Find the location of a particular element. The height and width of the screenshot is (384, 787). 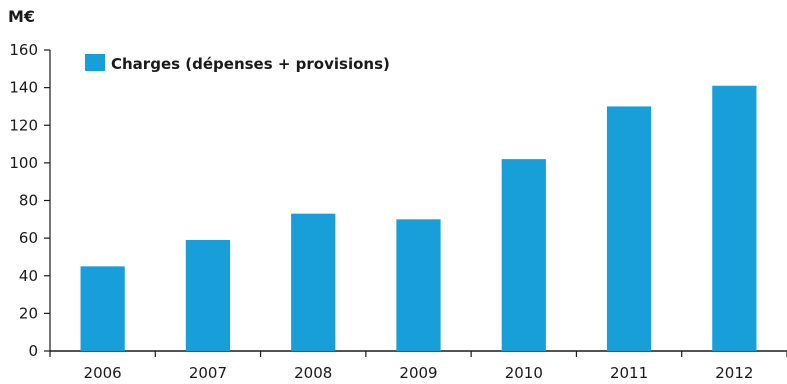

y-tick-label: 0 is located at coordinates (33, 351).